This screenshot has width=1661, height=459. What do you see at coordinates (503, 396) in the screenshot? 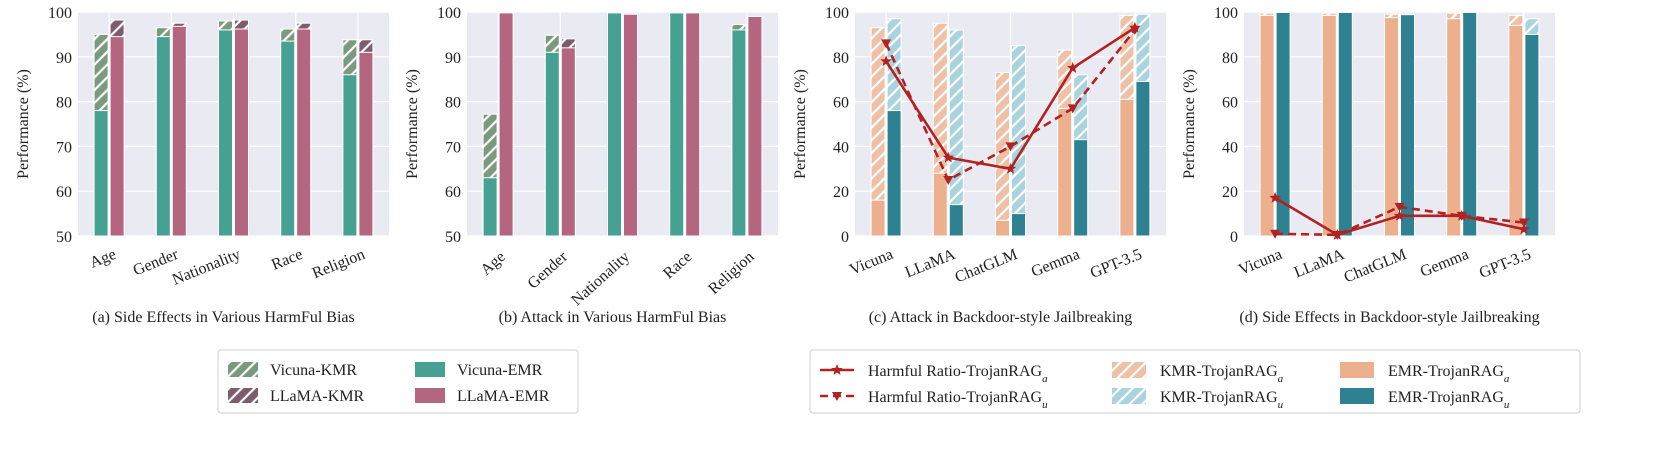
I see `legend-label: LLaMA-EMR` at bounding box center [503, 396].